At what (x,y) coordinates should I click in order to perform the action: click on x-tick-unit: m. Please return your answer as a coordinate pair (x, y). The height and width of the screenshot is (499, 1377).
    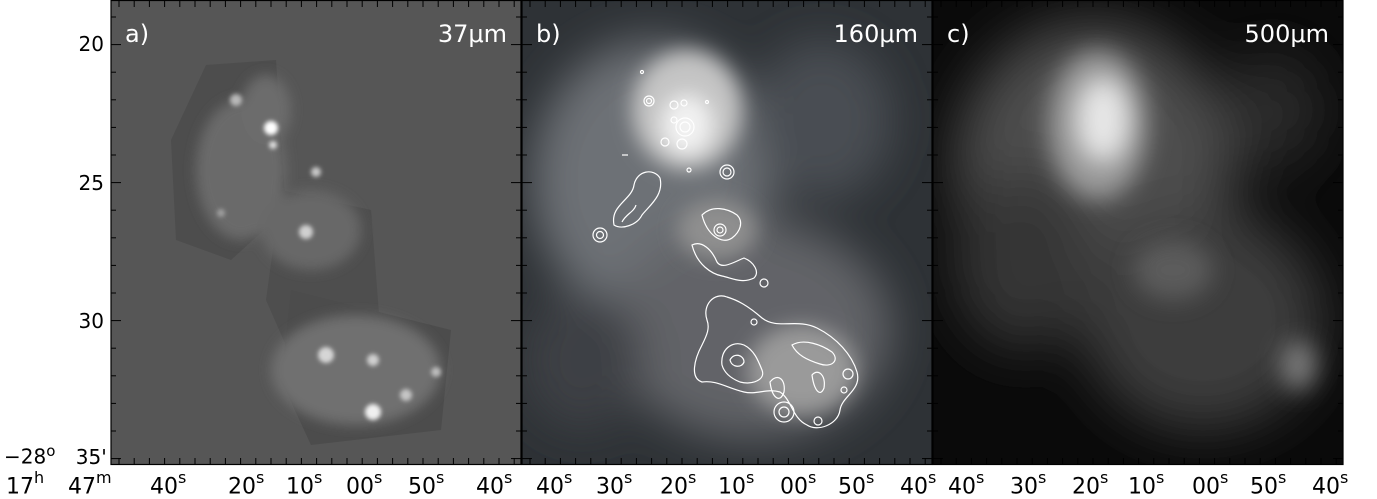
    Looking at the image, I should click on (104, 477).